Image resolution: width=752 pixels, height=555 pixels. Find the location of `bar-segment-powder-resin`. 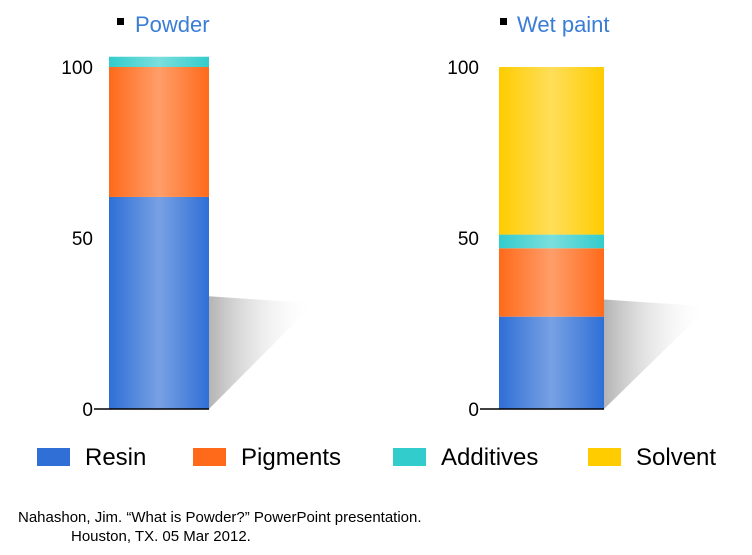

bar-segment-powder-resin is located at coordinates (159, 302).